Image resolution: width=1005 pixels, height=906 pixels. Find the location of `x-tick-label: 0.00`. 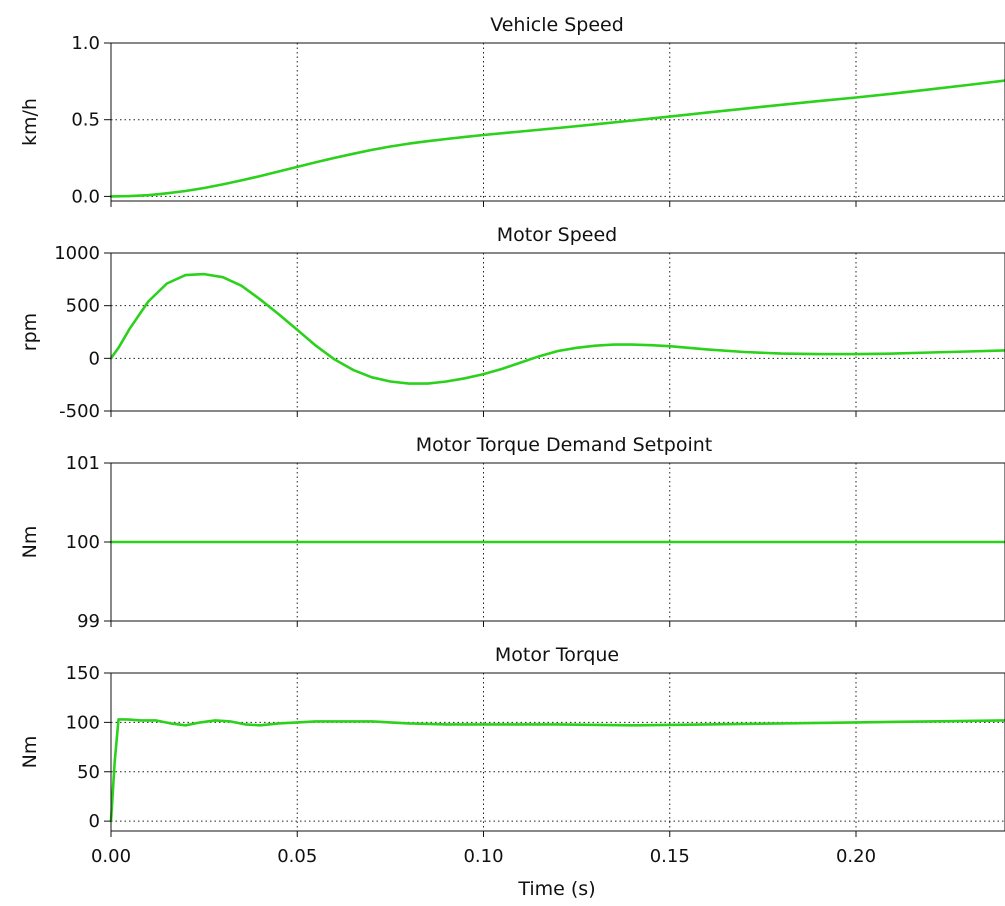

x-tick-label: 0.00 is located at coordinates (111, 856).